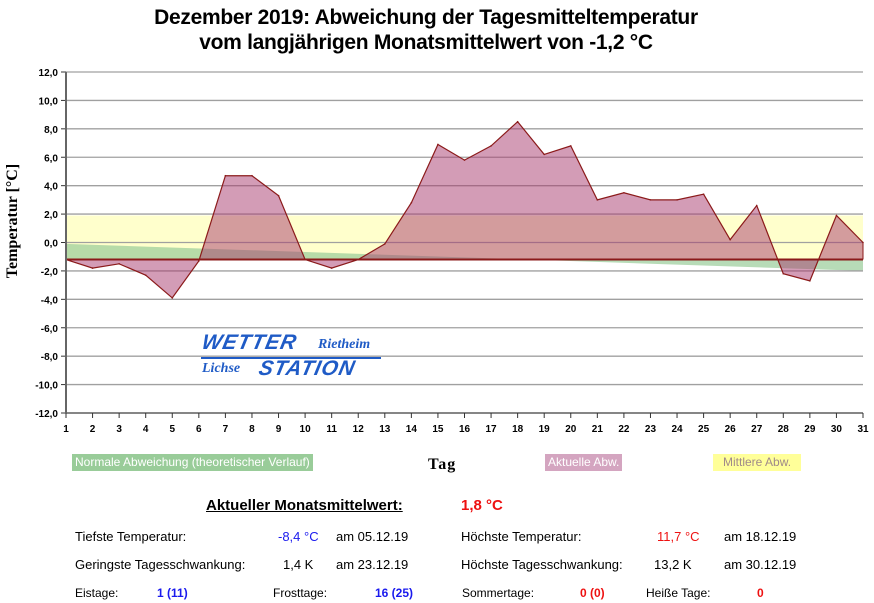 This screenshot has width=874, height=603. I want to click on y-tick-label: 0,0, so click(51, 244).